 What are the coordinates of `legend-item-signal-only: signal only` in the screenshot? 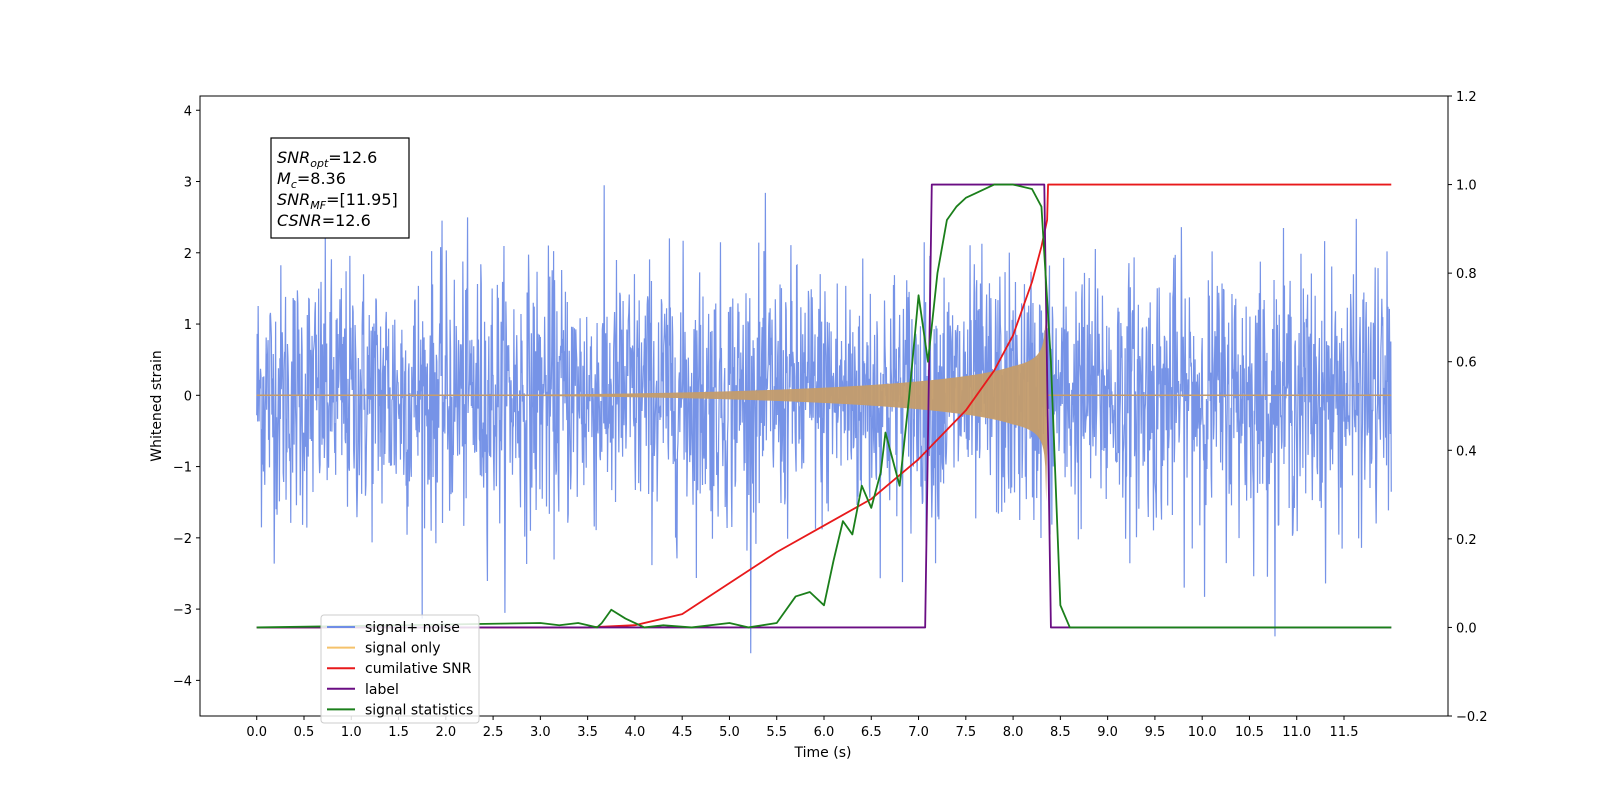 It's located at (383, 649).